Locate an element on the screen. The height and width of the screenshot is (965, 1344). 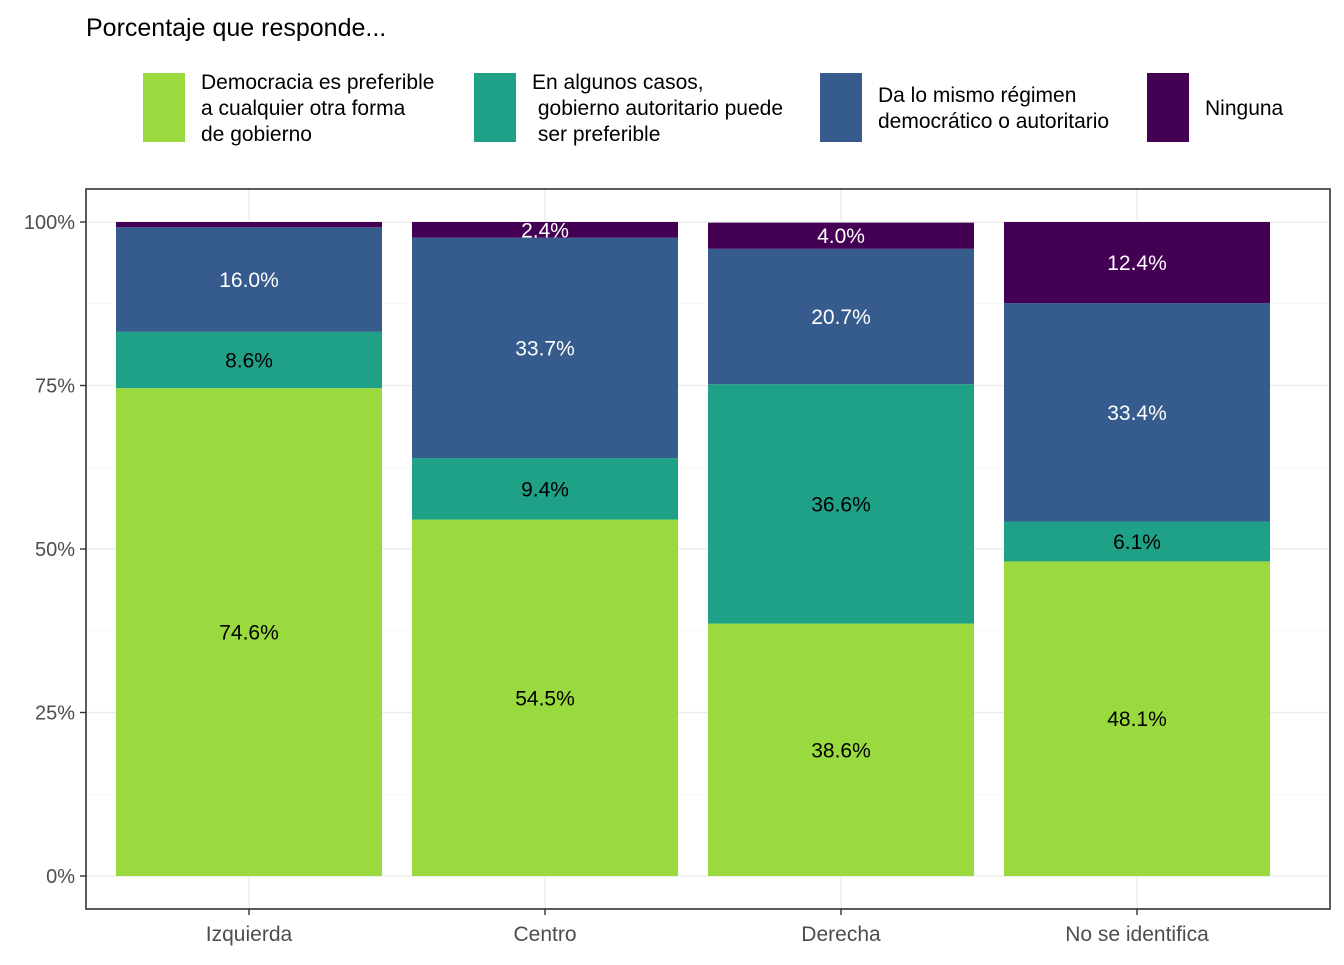
bar-value-label: 12.4% is located at coordinates (1137, 263).